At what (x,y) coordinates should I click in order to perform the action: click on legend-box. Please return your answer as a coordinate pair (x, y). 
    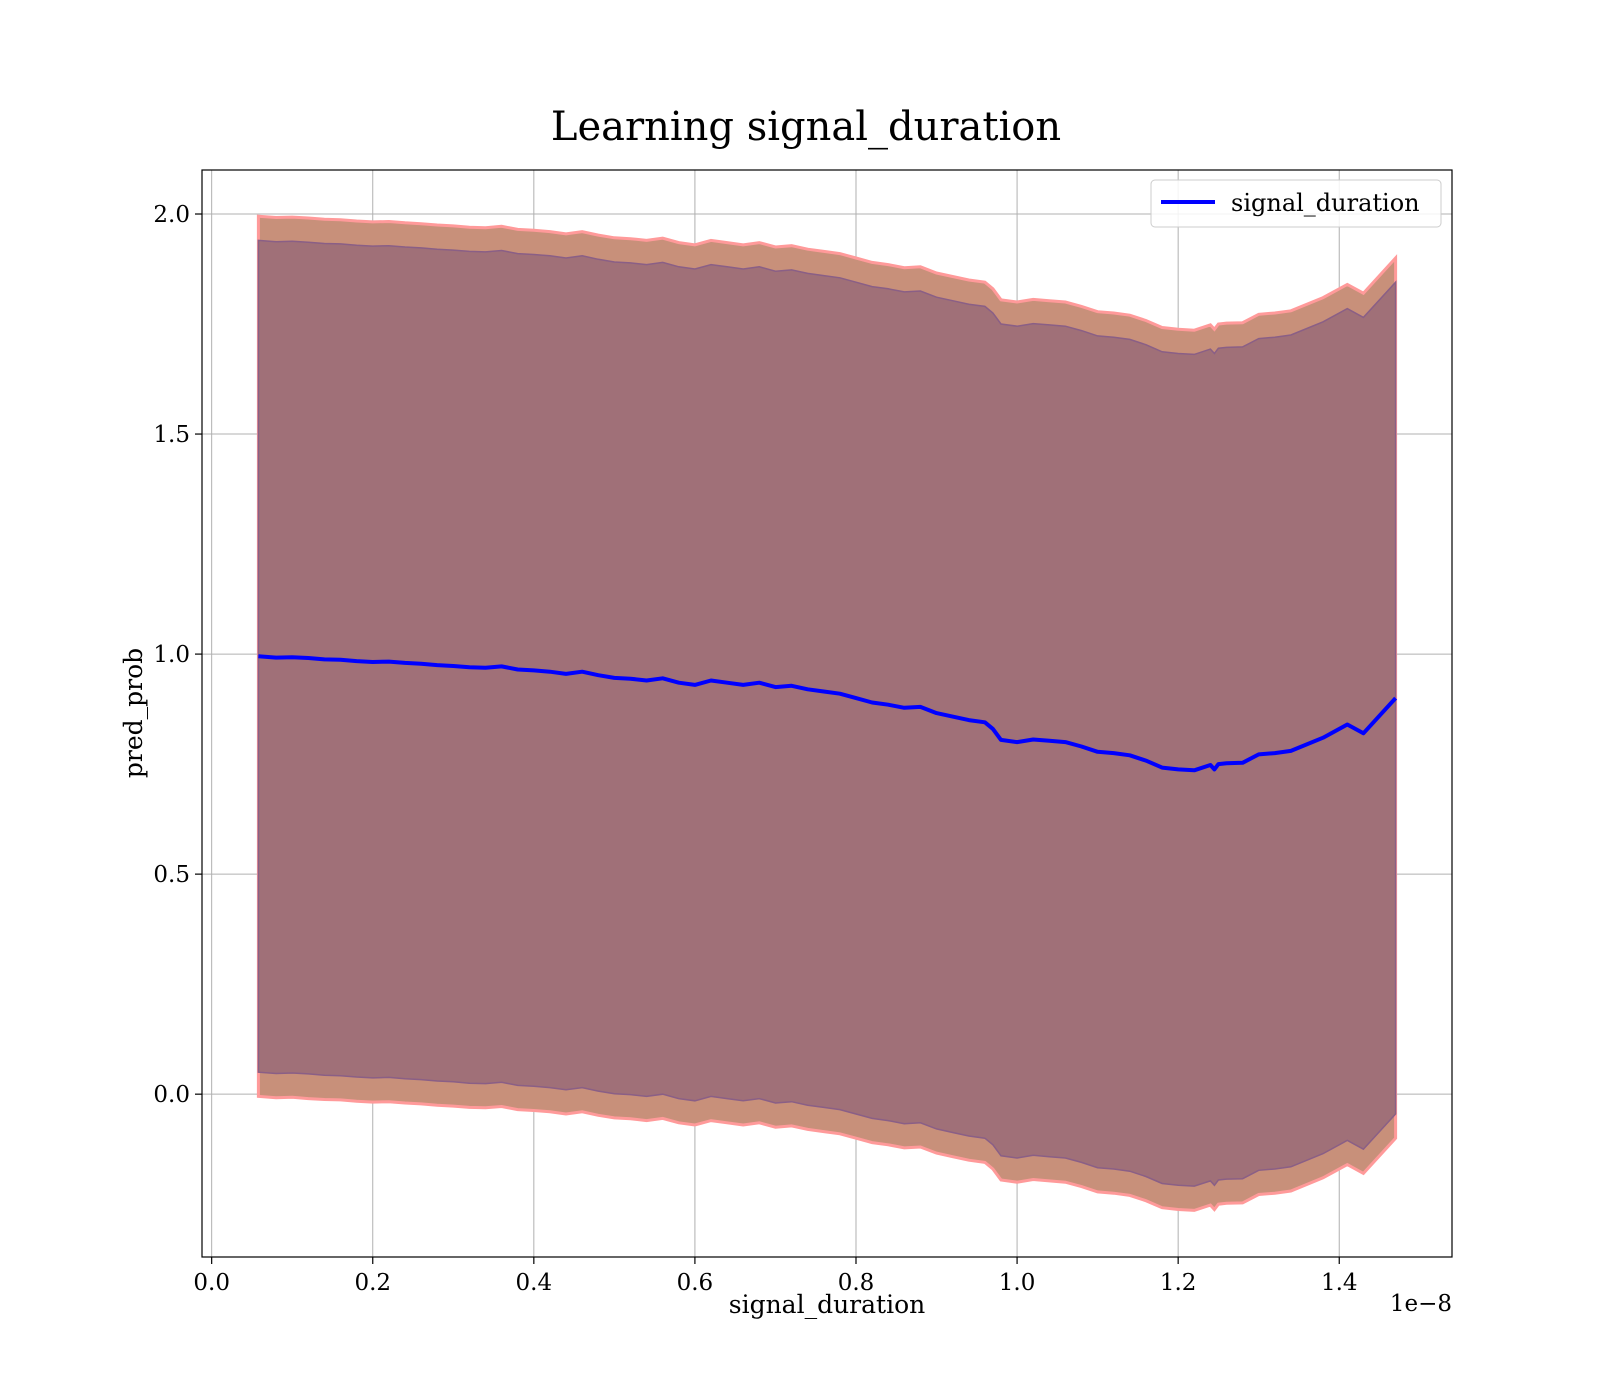
    Looking at the image, I should click on (1296, 203).